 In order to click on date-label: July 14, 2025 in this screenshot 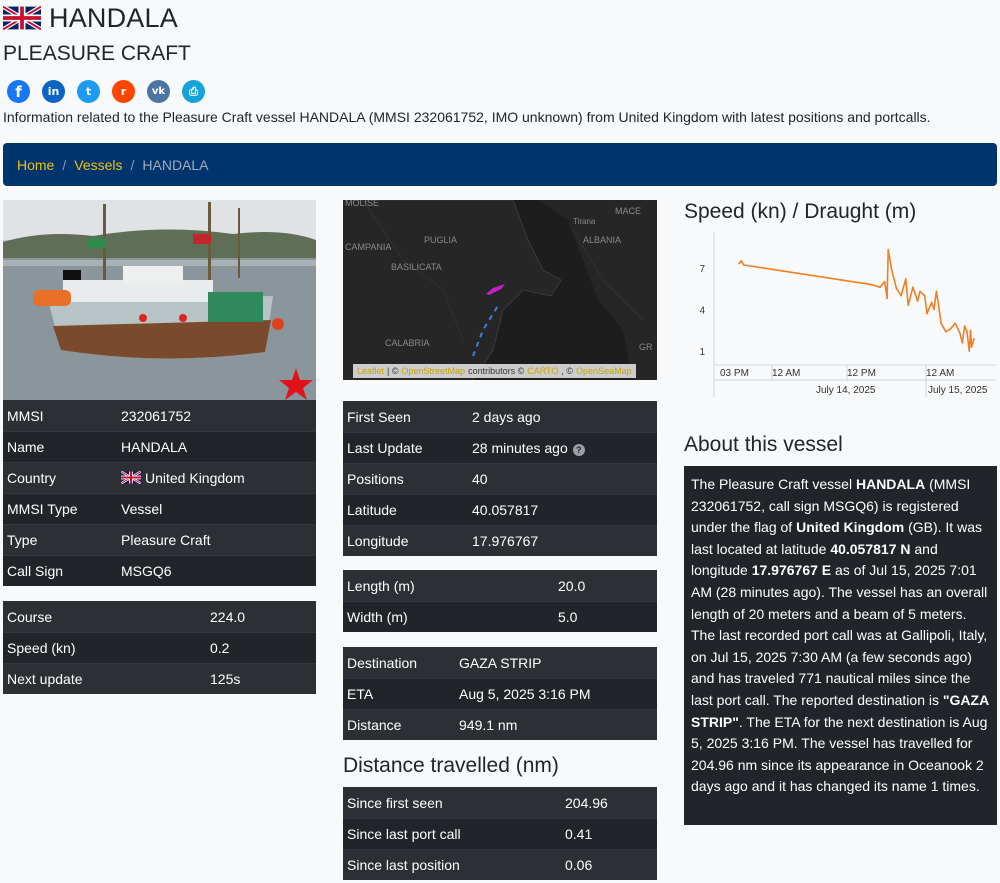, I will do `click(846, 390)`.